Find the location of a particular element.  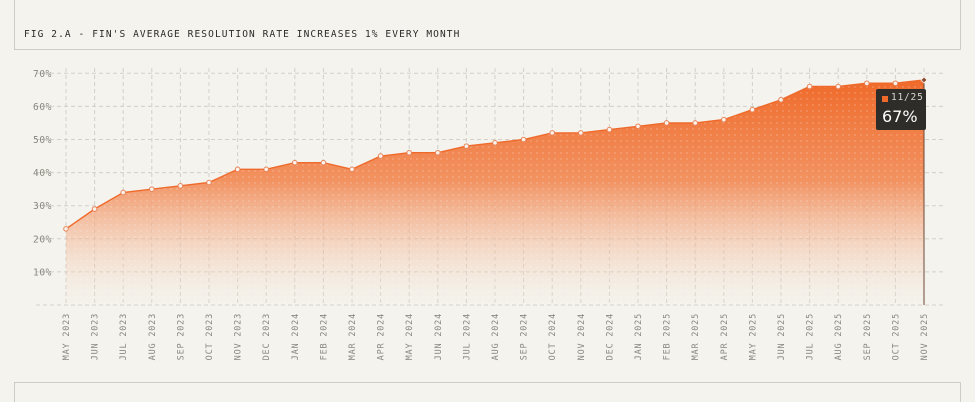

y-tick-label-1: 20% is located at coordinates (42, 239).